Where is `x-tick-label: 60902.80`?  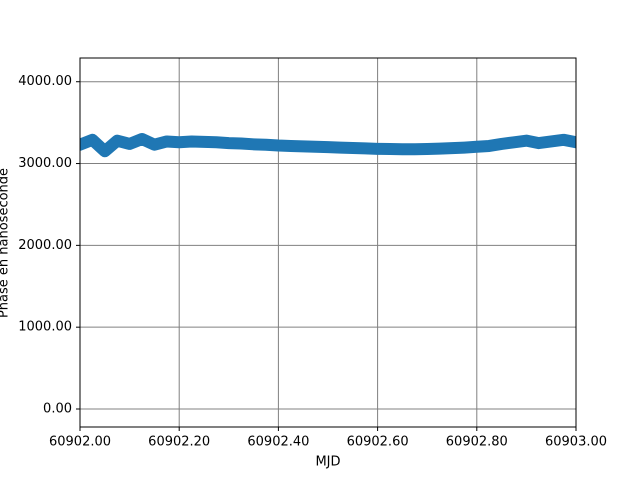 x-tick-label: 60902.80 is located at coordinates (477, 442).